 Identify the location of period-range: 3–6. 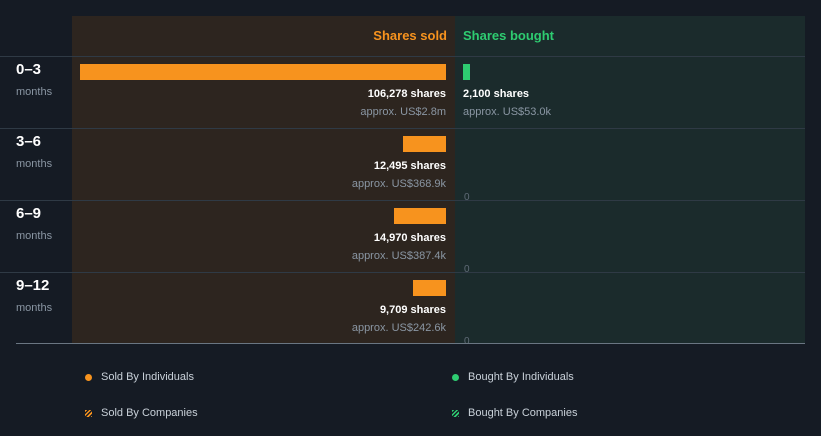
(29, 141).